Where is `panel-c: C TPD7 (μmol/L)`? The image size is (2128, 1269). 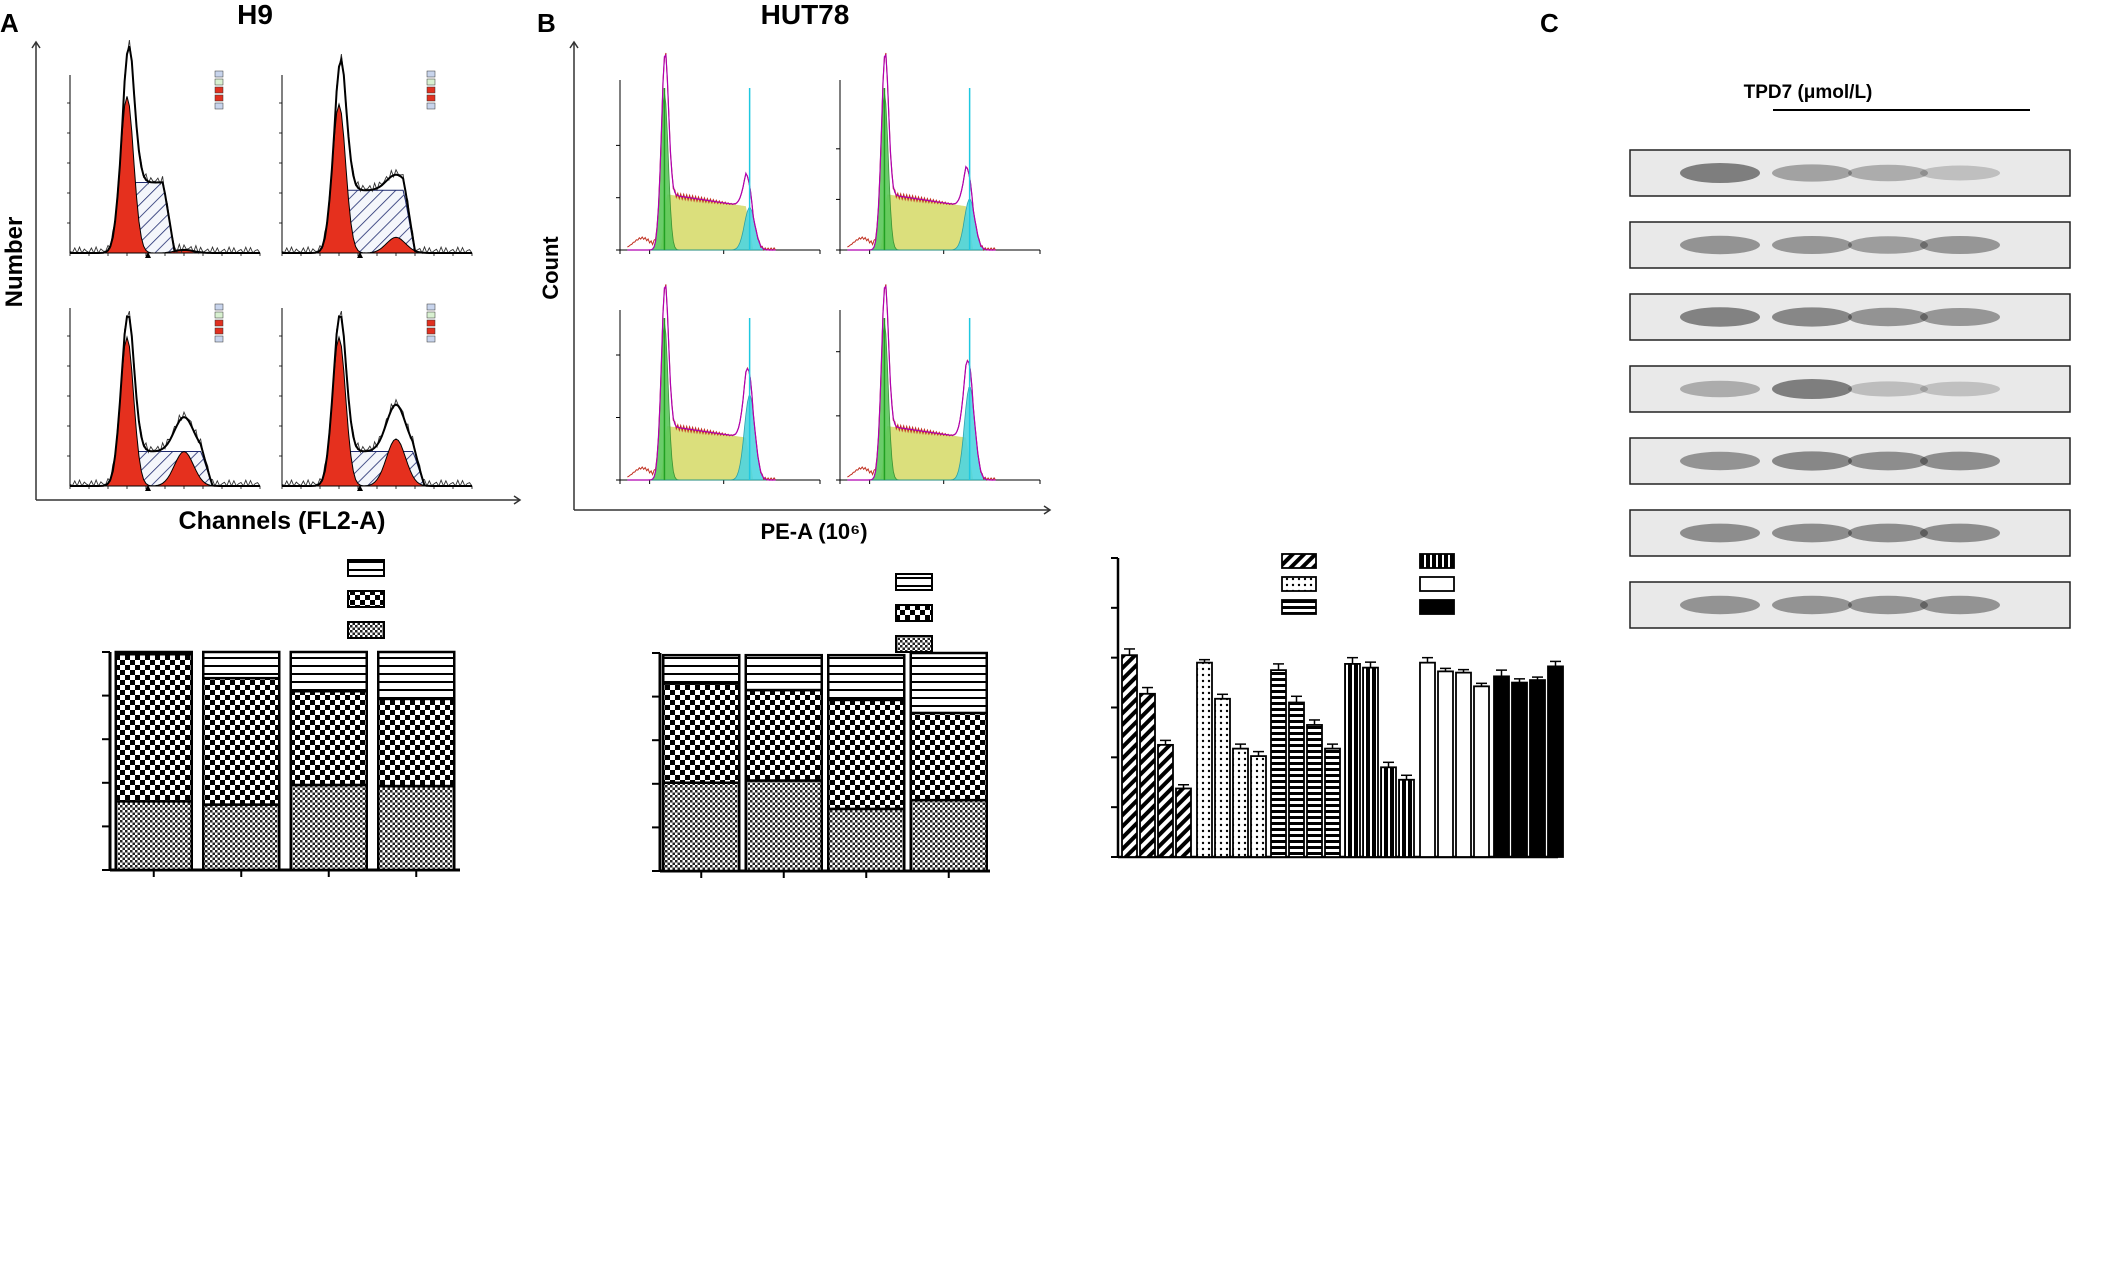 panel-c: C TPD7 (μmol/L) is located at coordinates (1805, 318).